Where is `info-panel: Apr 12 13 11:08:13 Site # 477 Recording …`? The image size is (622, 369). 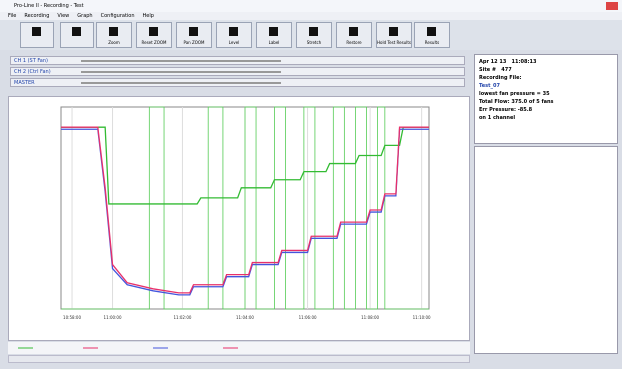
info-panel: Apr 12 13 11:08:13 Site # 477 Recording … is located at coordinates (546, 99).